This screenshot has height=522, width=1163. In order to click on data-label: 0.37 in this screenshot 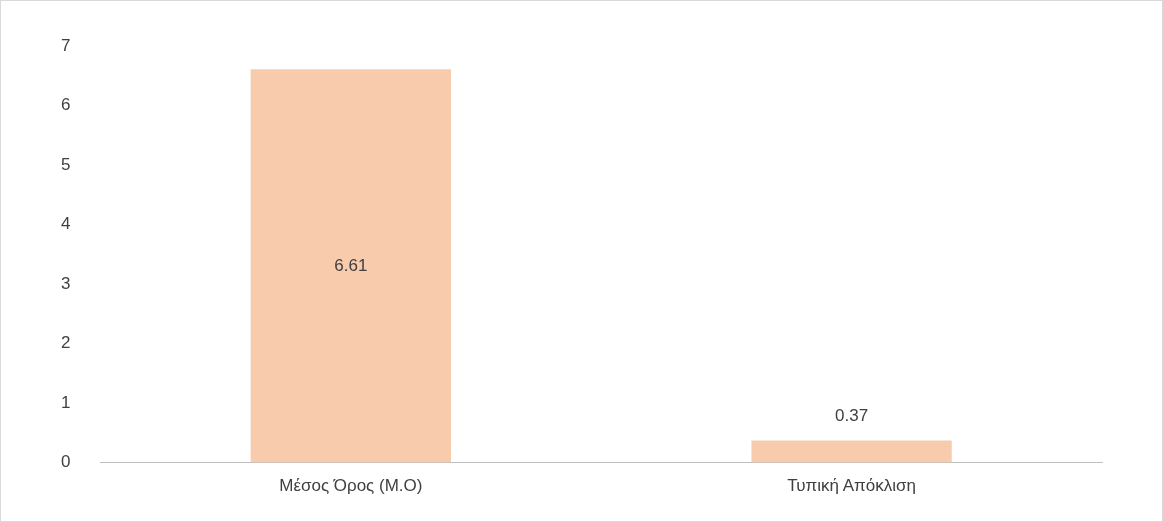, I will do `click(852, 416)`.